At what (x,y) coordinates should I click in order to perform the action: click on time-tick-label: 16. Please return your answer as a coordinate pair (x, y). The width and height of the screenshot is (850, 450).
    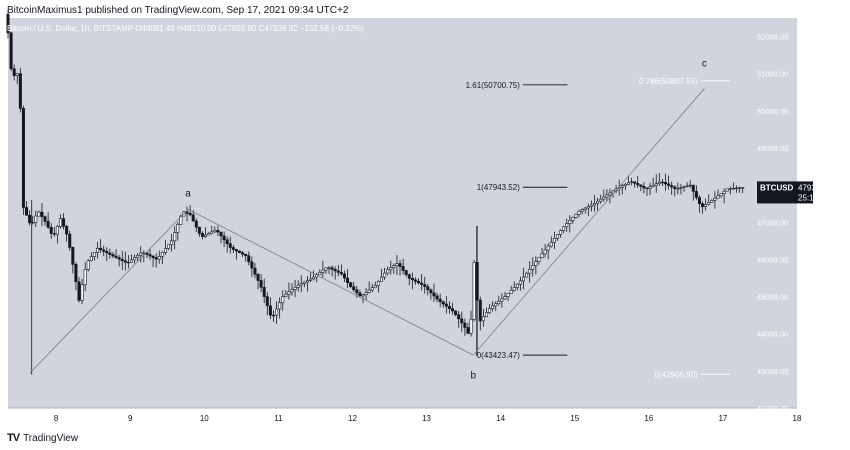
    Looking at the image, I should click on (648, 418).